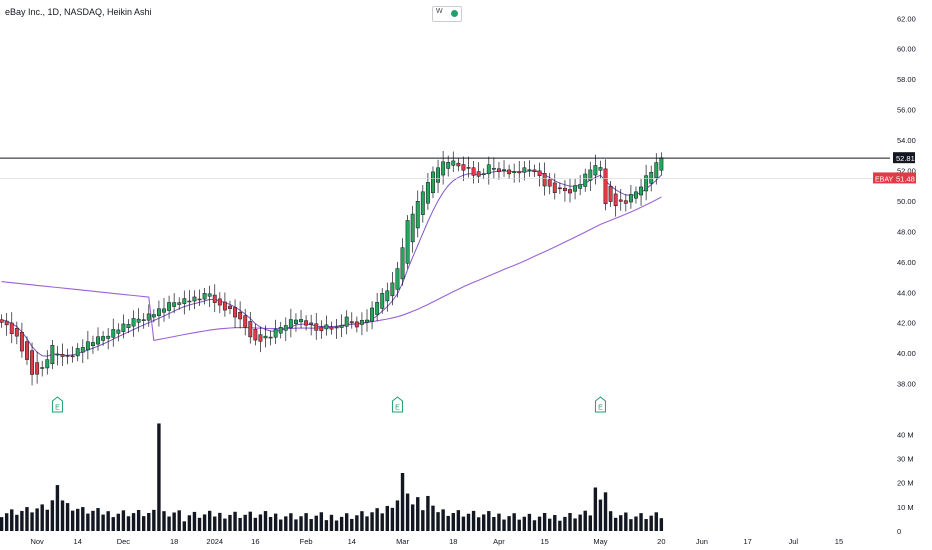 The image size is (932, 550). Describe the element at coordinates (402, 541) in the screenshot. I see `time-tick-label: Mar` at that location.